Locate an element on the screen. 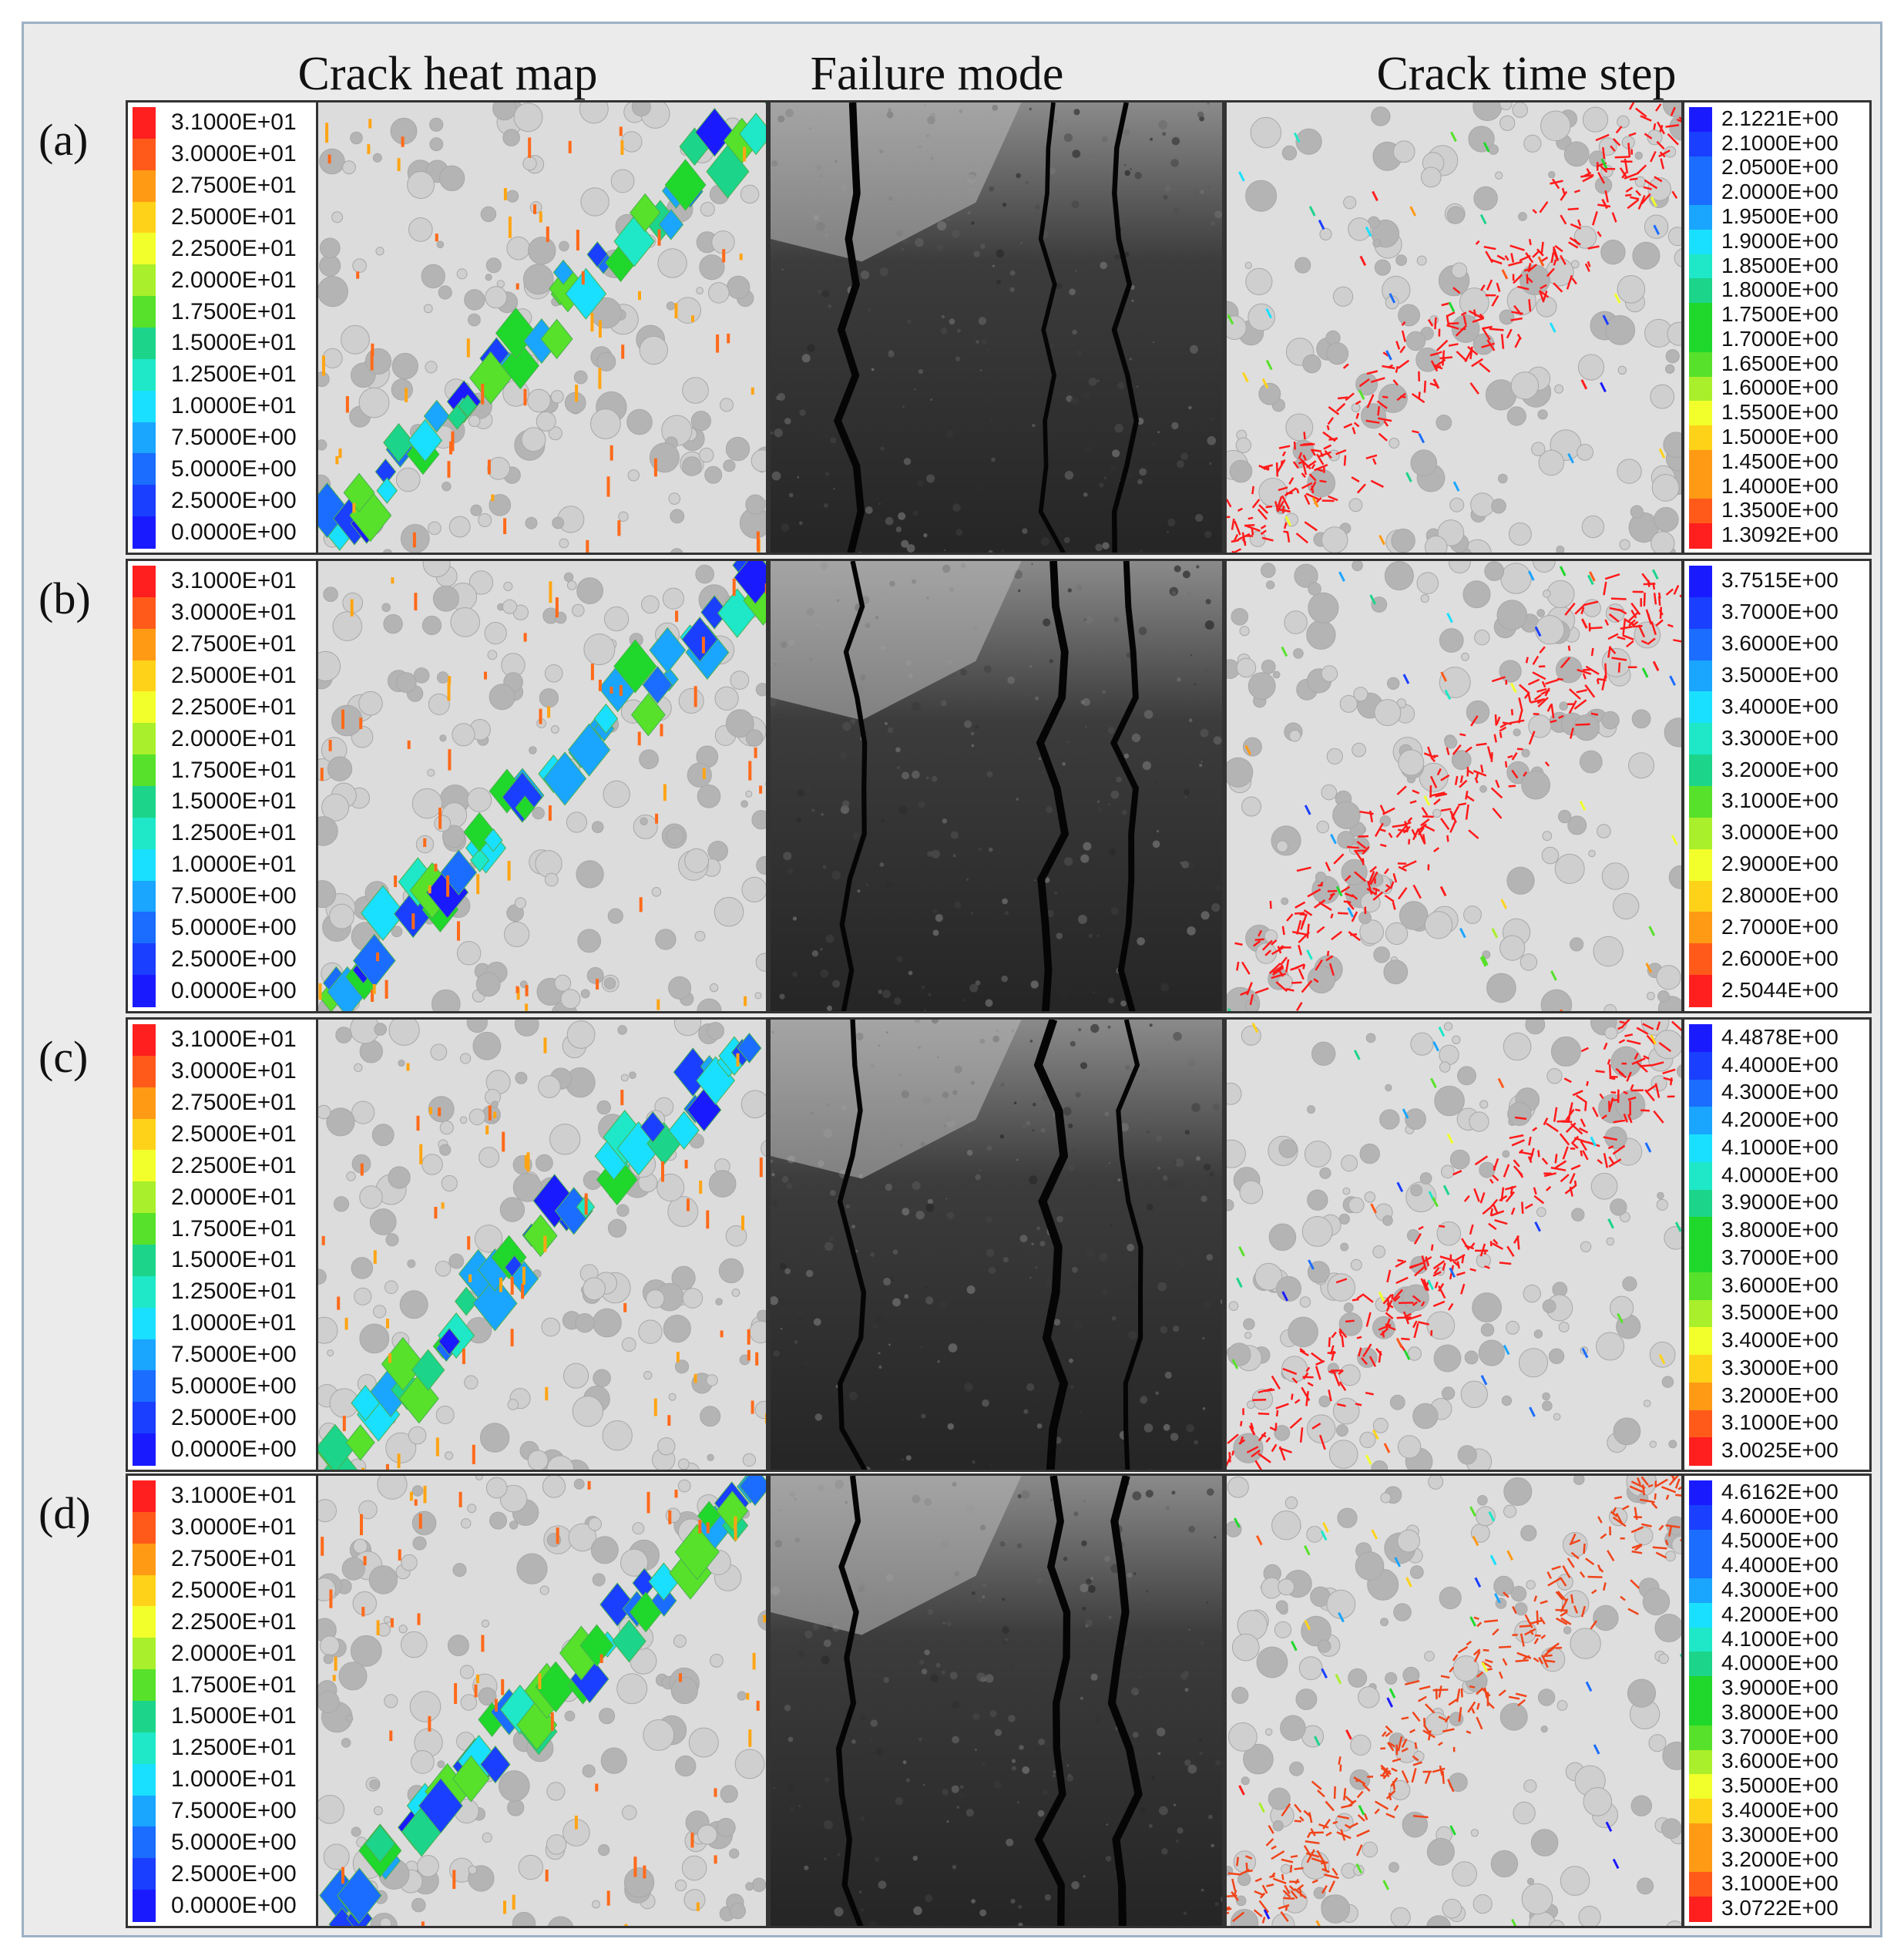 Image resolution: width=1904 pixels, height=1959 pixels. legend-tick-label: 4.1000E+00 is located at coordinates (1780, 1638).